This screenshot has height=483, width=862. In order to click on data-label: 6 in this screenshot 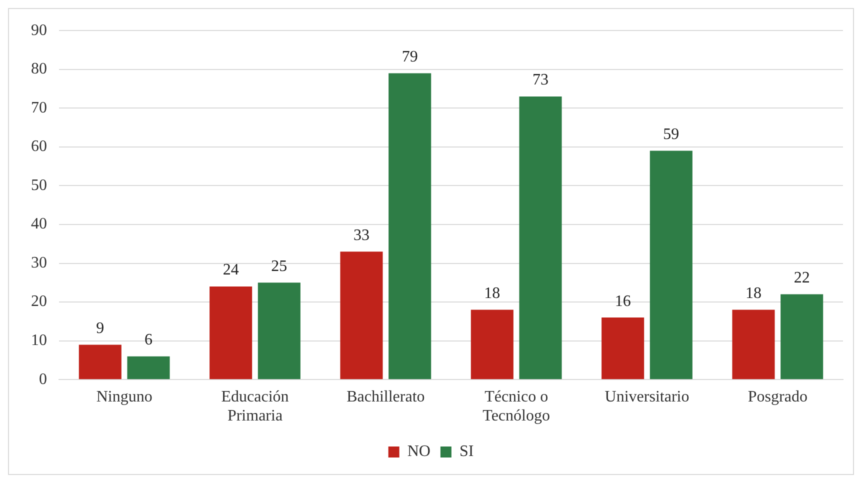, I will do `click(148, 340)`.